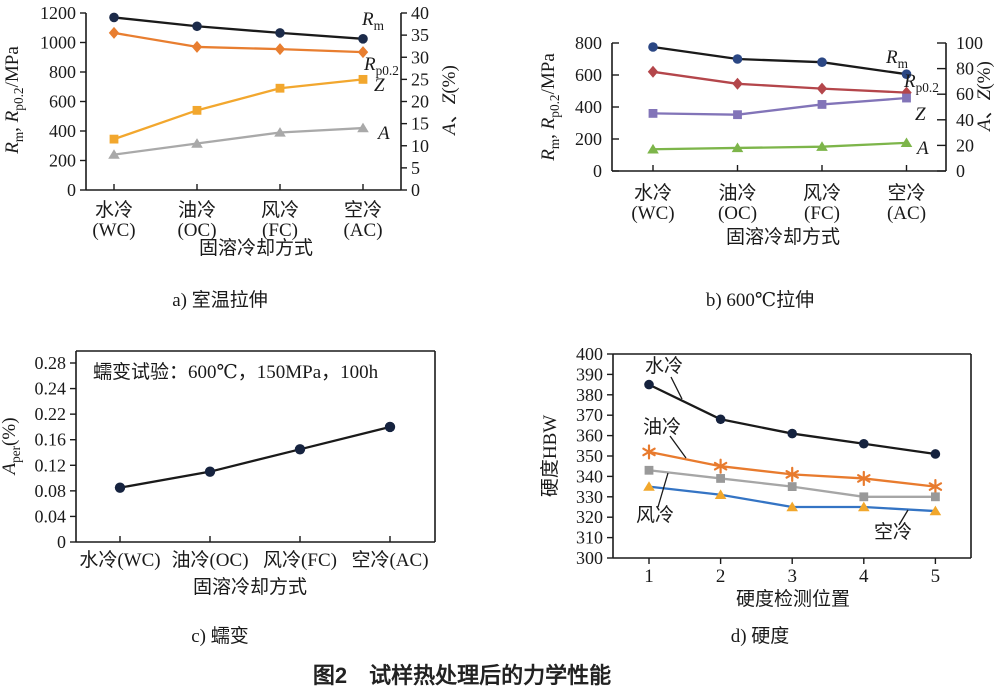  I want to click on svg-text: 340, so click(589, 476).